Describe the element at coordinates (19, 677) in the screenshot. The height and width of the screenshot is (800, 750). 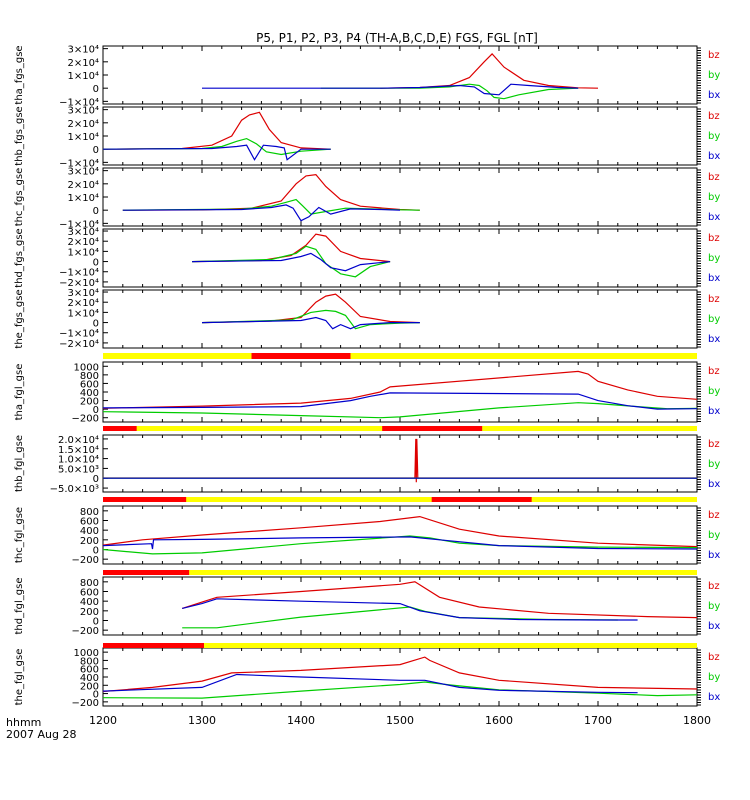
I see `y-axis-label: the_fgl_gse` at that location.